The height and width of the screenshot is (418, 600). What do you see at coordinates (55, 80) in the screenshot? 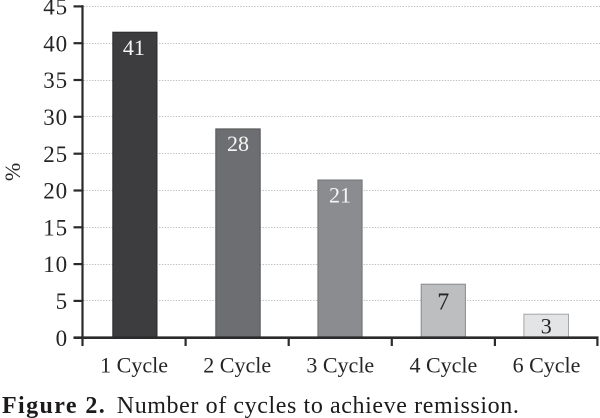
I see `svg-text: 35` at bounding box center [55, 80].